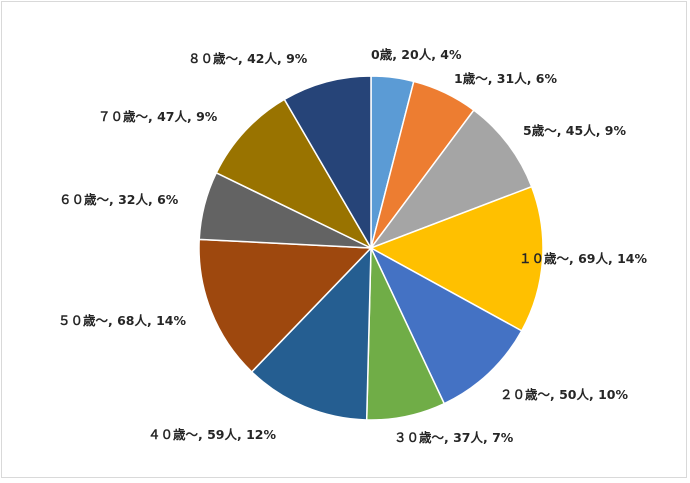  I want to click on slice-data-label: ７０歳～, 47人, 9%, so click(158, 116).